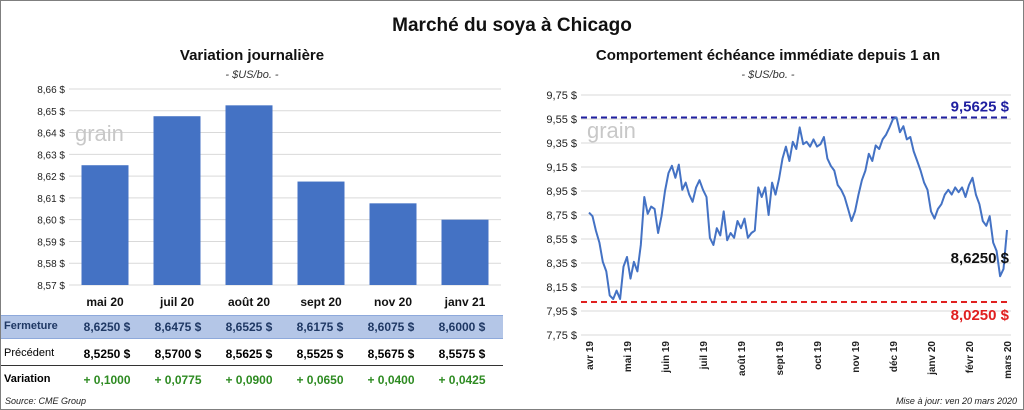 The image size is (1024, 410). What do you see at coordinates (956, 401) in the screenshot?
I see `update-note: Mise à jour: ven 20 mars 2020` at bounding box center [956, 401].